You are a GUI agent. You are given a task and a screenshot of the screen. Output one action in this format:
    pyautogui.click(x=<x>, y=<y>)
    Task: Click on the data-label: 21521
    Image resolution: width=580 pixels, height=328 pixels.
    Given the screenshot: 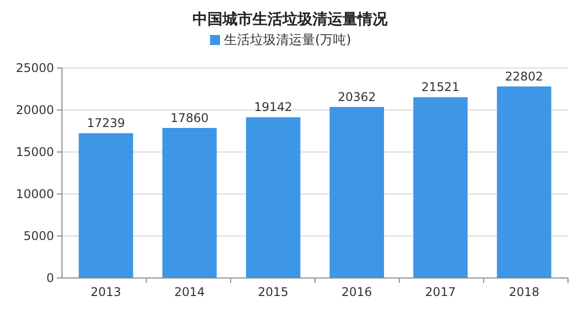 What is the action you would take?
    pyautogui.click(x=440, y=87)
    